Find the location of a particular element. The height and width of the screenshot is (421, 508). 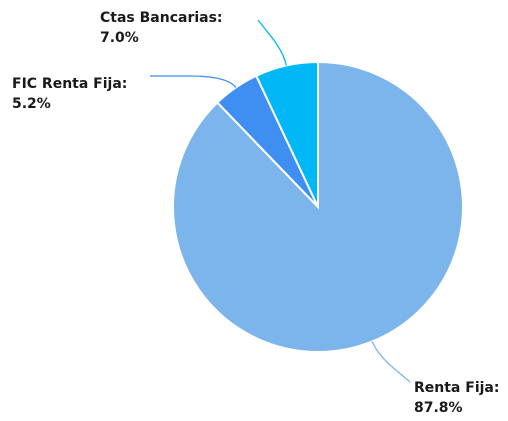

leader-line-ctas-bancarias is located at coordinates (272, 42).